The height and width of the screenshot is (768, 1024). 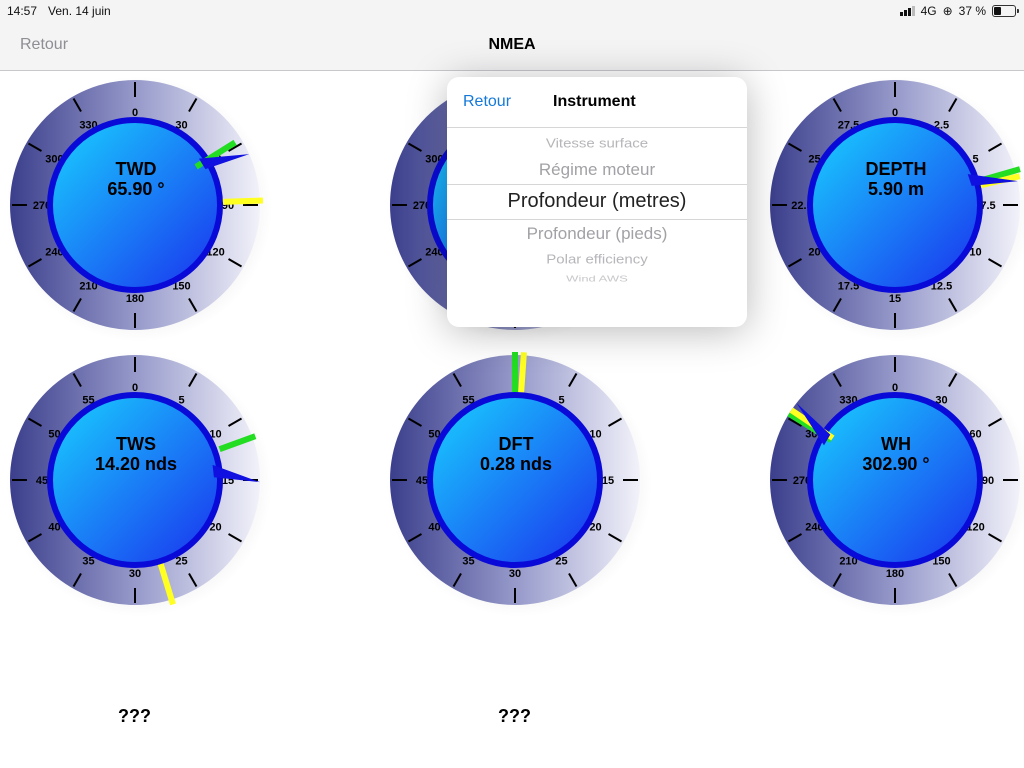 What do you see at coordinates (44, 44) in the screenshot?
I see `back-button: Retour` at bounding box center [44, 44].